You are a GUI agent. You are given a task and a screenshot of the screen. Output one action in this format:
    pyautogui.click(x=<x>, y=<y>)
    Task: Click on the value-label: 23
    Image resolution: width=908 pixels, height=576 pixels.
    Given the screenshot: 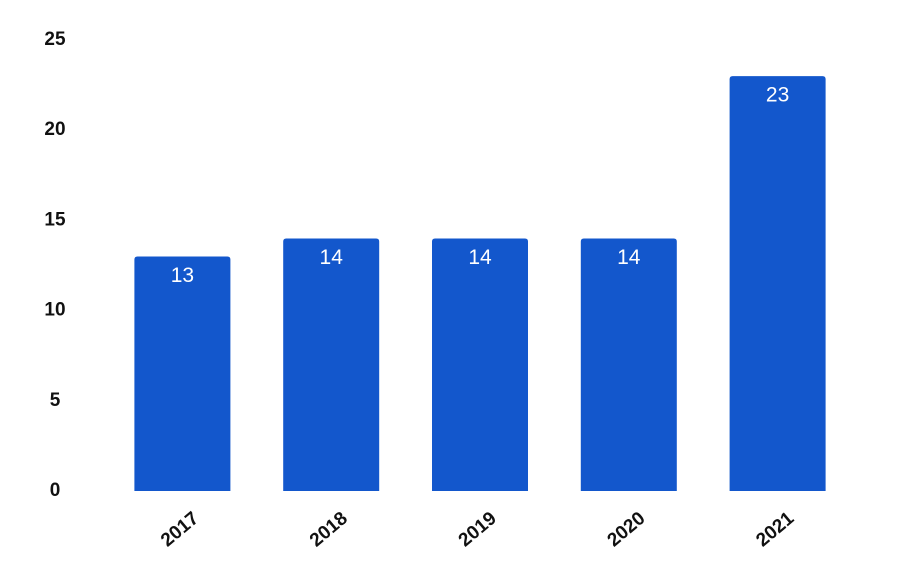 What is the action you would take?
    pyautogui.click(x=777, y=95)
    